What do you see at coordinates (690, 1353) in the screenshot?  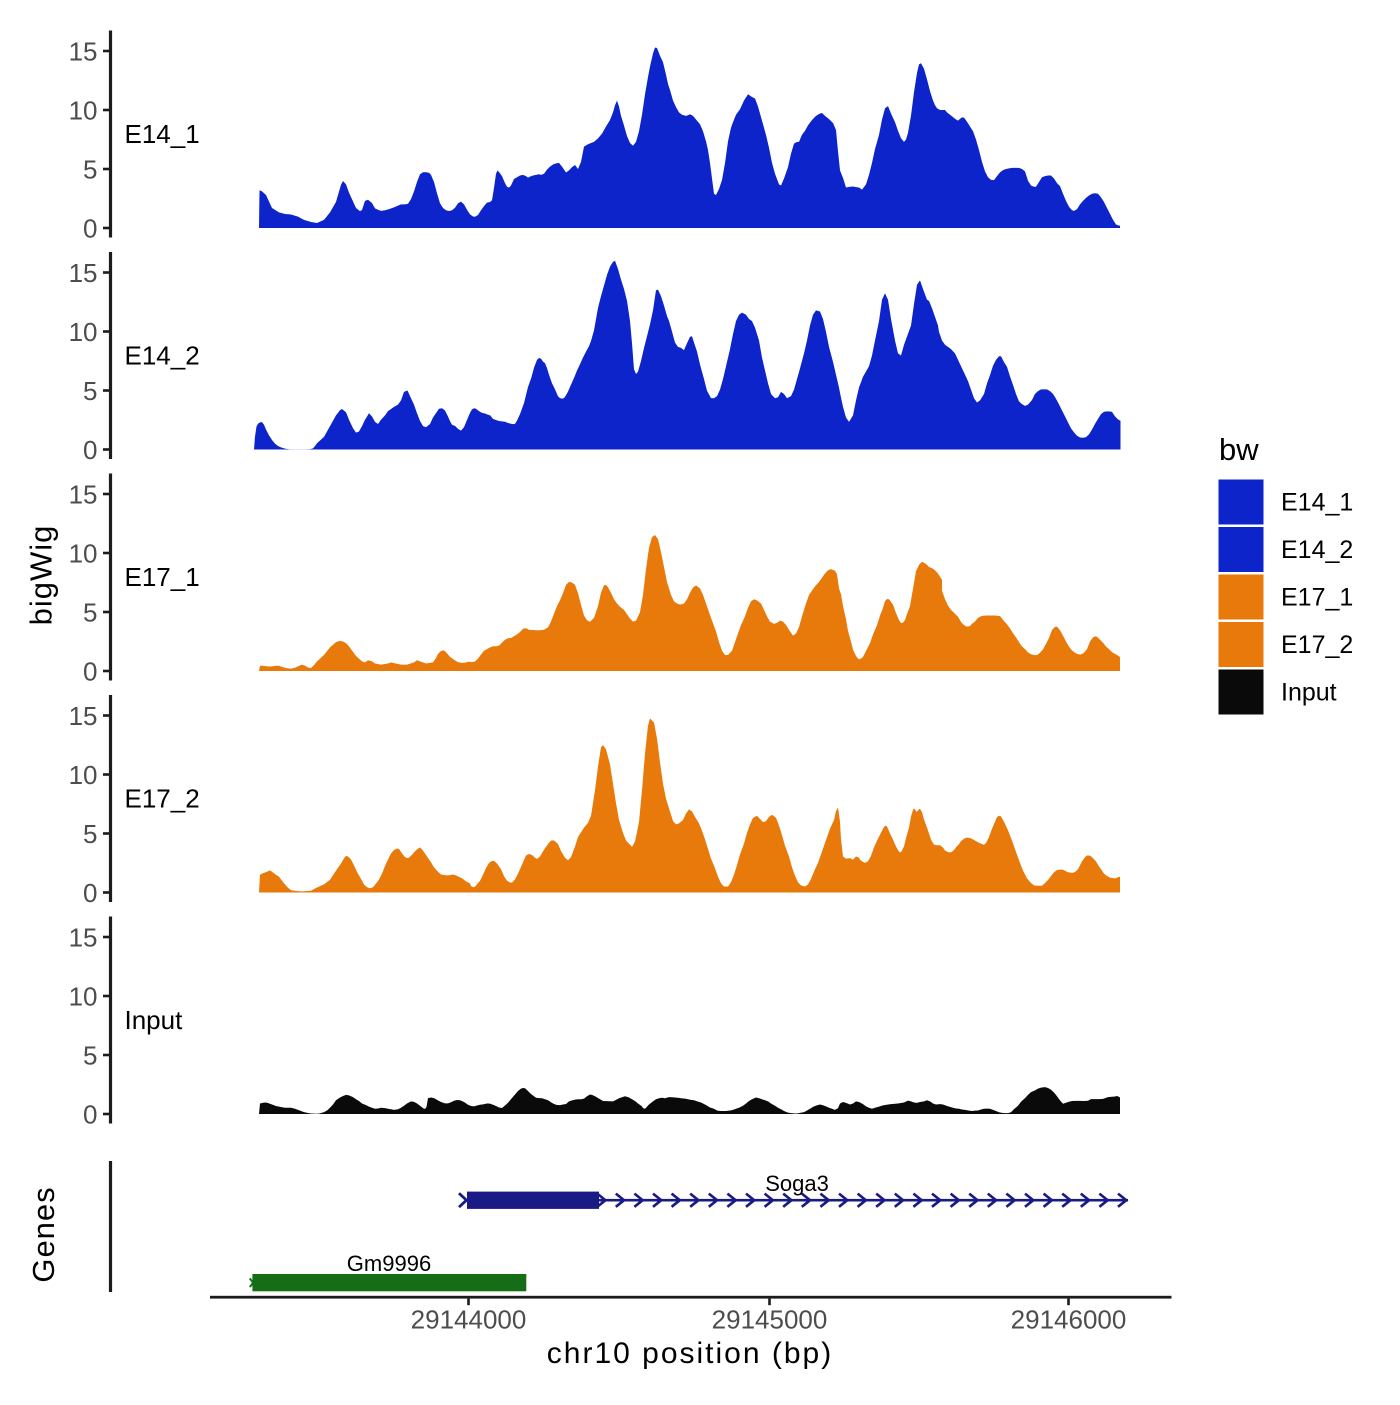 I see `svg-text: chr10 position (bp)` at bounding box center [690, 1353].